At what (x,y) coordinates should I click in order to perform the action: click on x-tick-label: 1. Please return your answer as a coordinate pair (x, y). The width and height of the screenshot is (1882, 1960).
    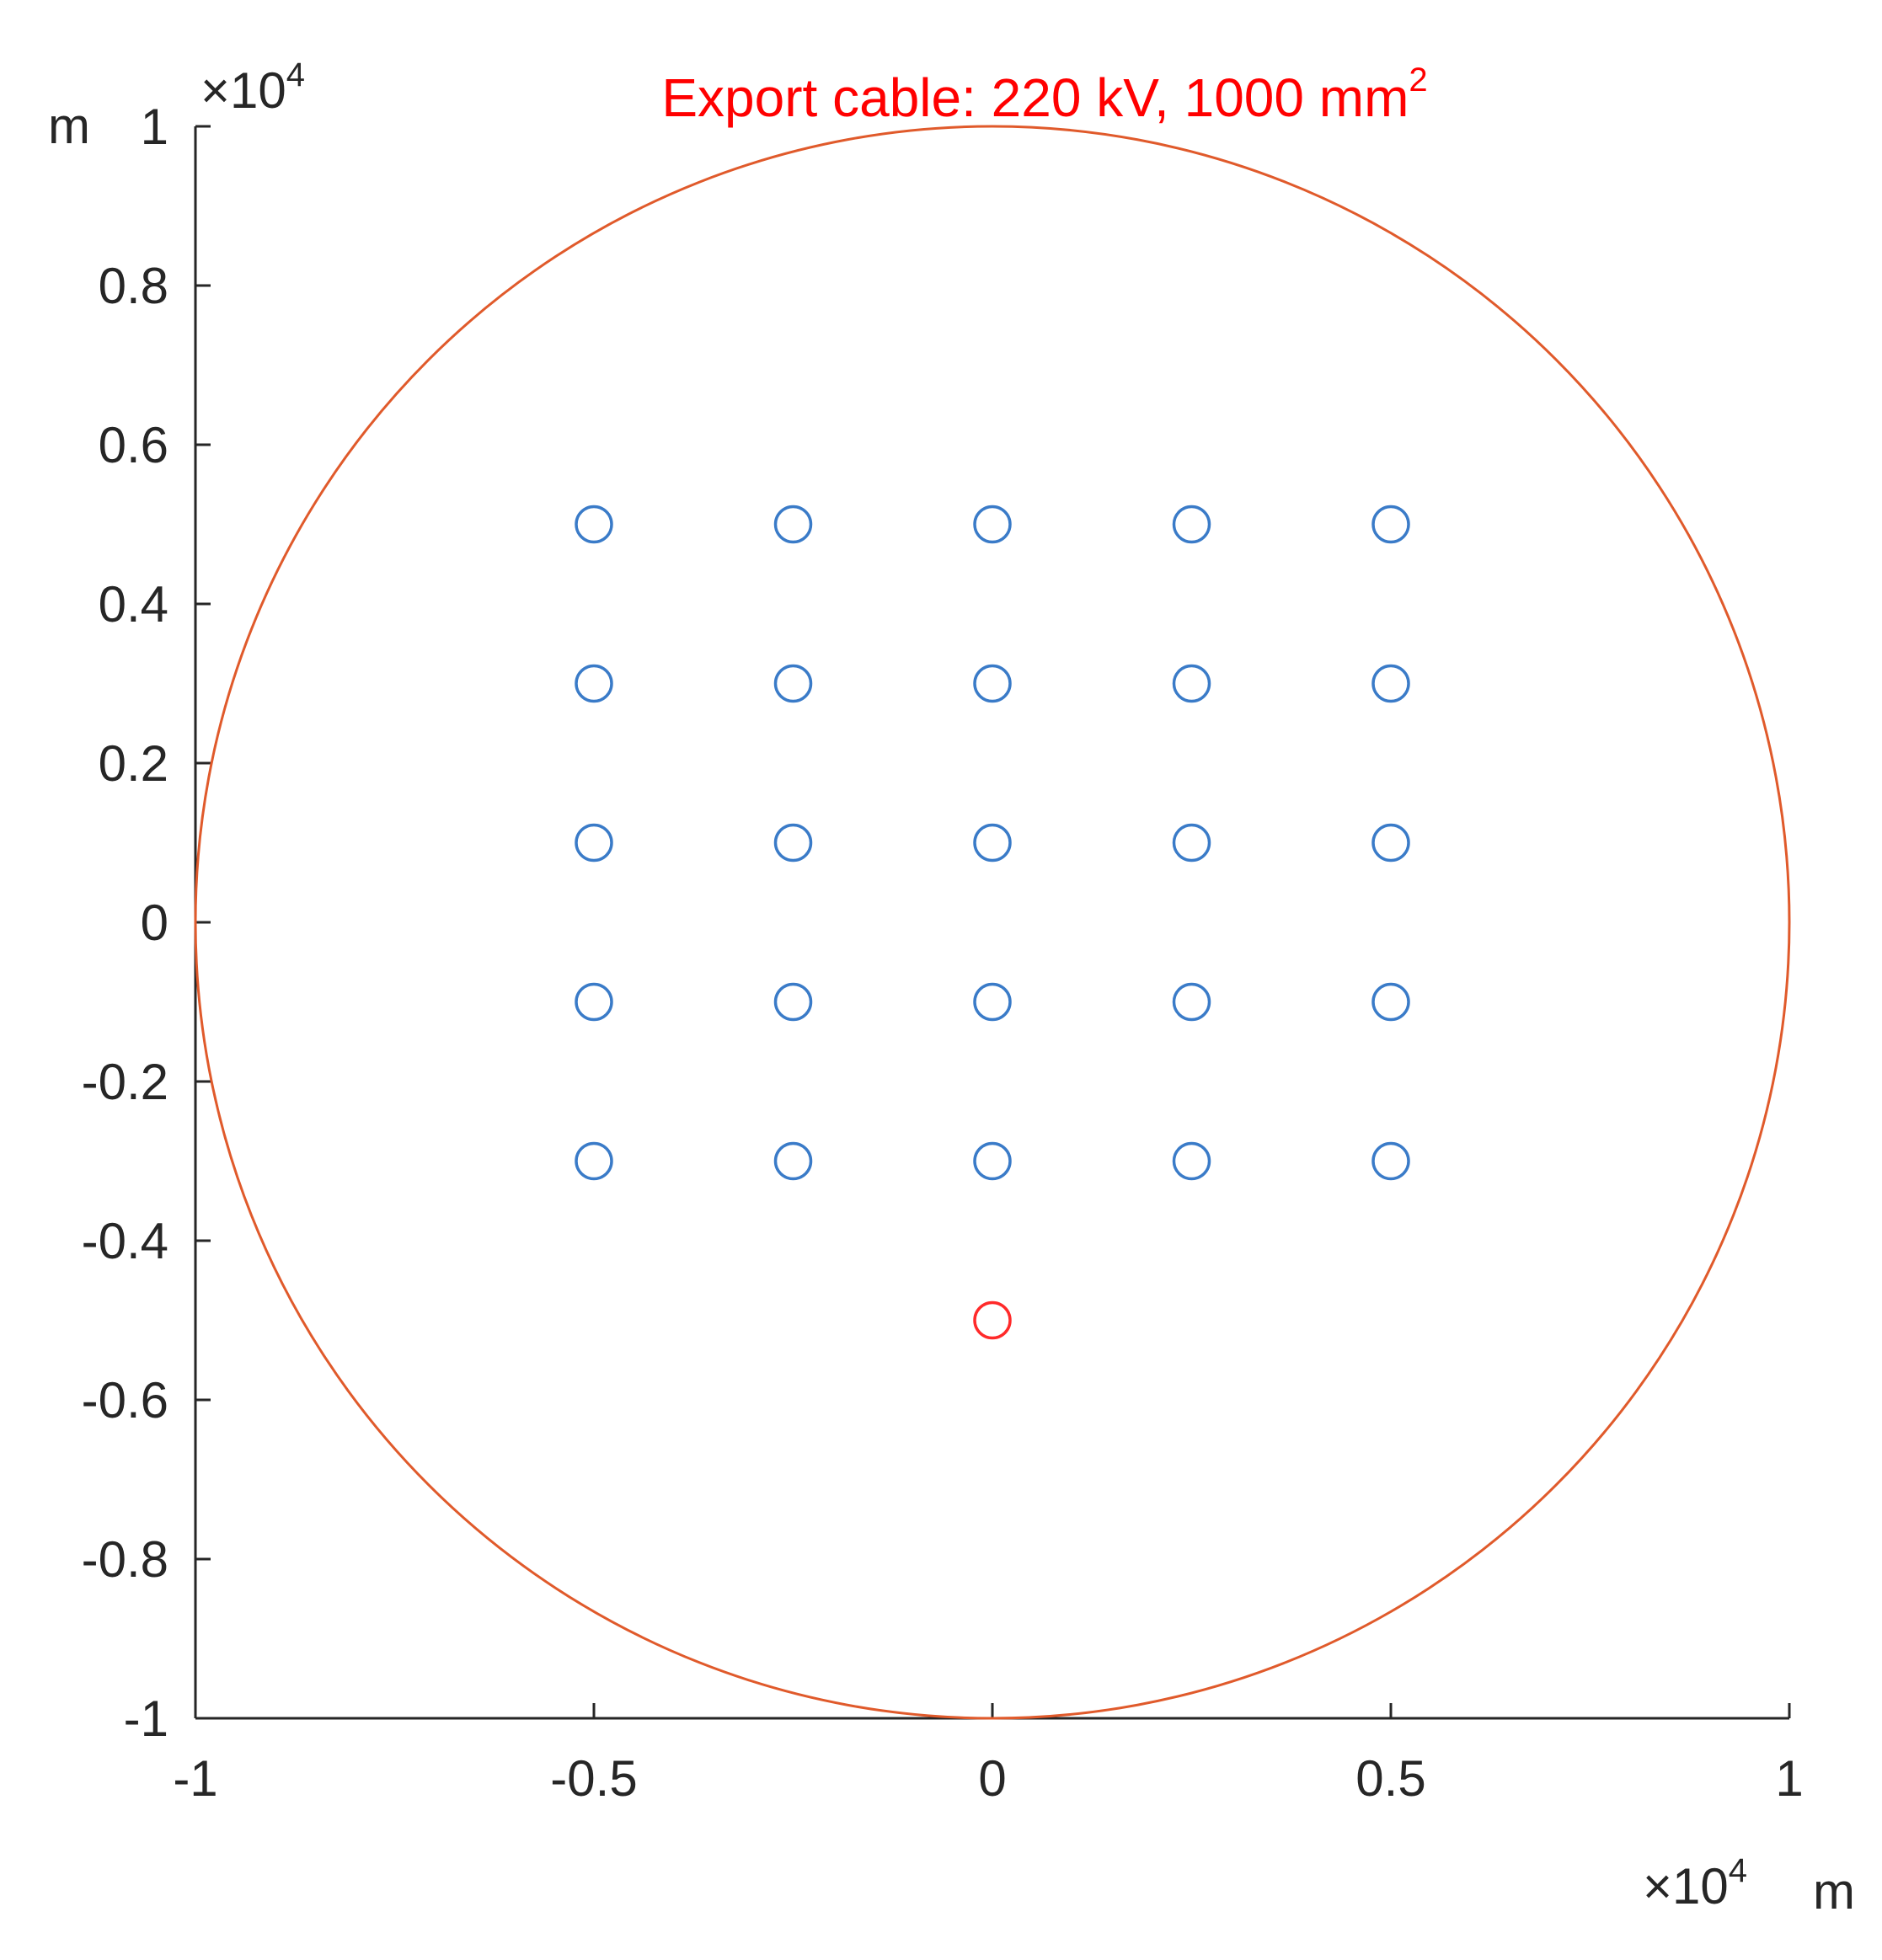
    Looking at the image, I should click on (1789, 1778).